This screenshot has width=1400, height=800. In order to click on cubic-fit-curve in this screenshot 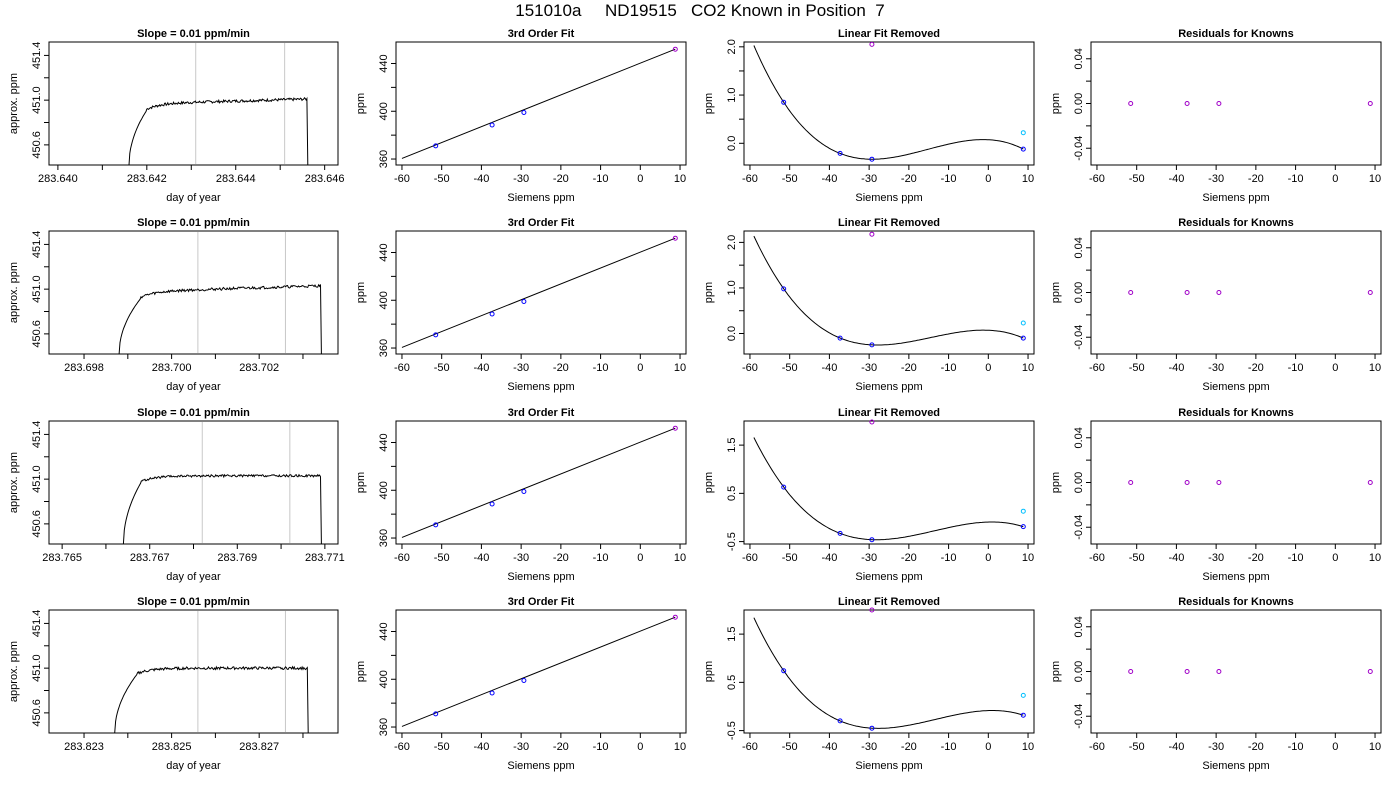, I will do `click(888, 673)`.